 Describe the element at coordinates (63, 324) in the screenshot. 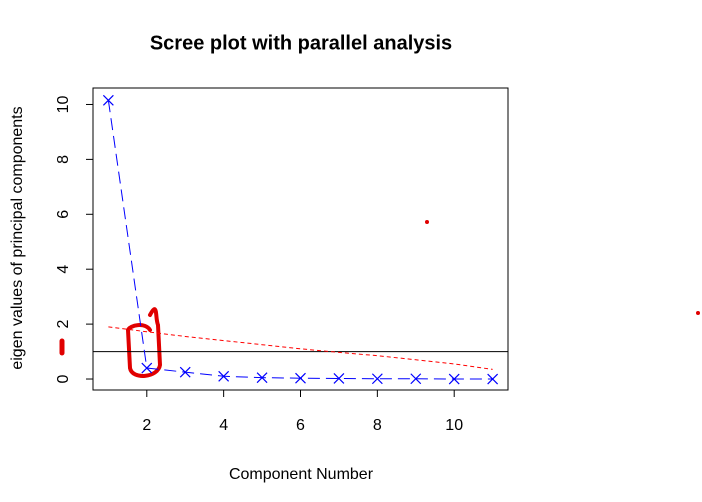

I see `y-tick-label: 2` at that location.